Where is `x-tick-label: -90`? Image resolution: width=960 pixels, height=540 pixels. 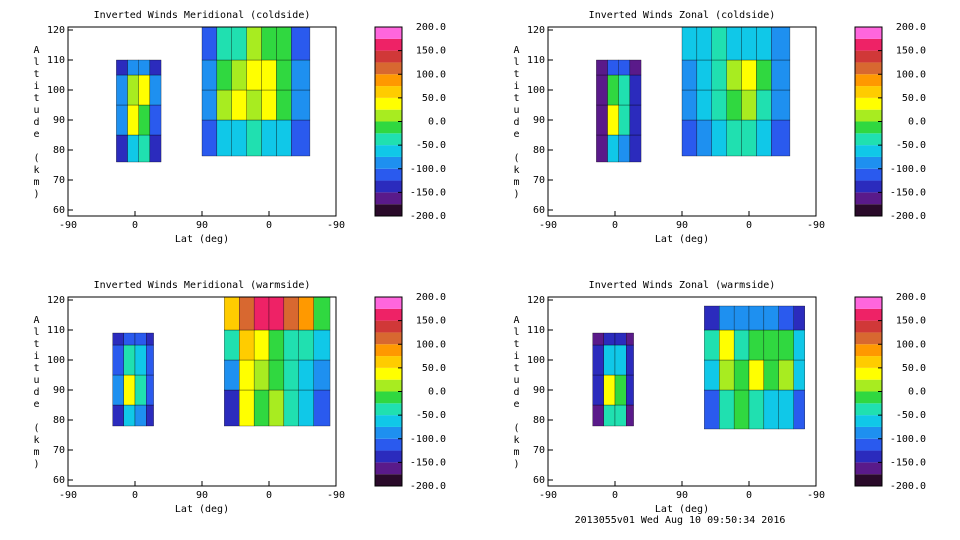 x-tick-label: -90 is located at coordinates (68, 495).